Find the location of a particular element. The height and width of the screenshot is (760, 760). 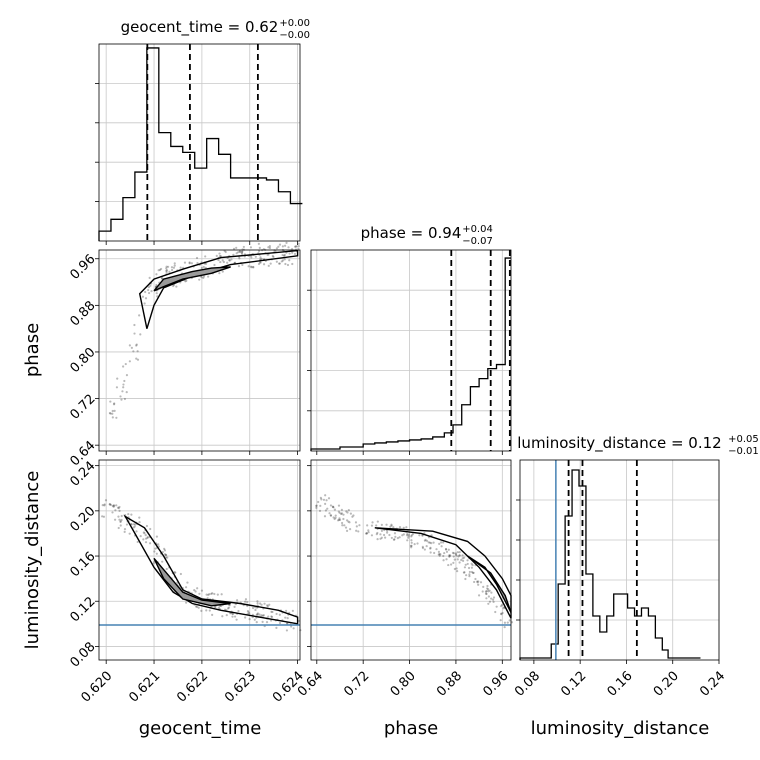

scatter-ld-geocent-time-xticklabel-0: 0.620 is located at coordinates (97, 687).